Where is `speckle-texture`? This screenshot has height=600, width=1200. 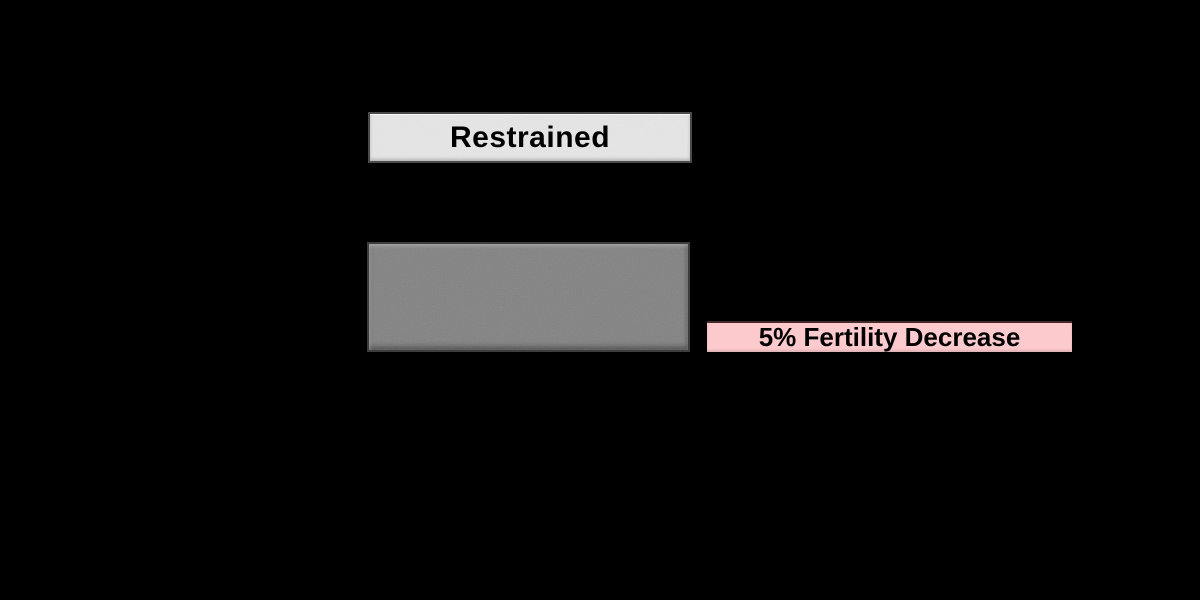 speckle-texture is located at coordinates (528, 297).